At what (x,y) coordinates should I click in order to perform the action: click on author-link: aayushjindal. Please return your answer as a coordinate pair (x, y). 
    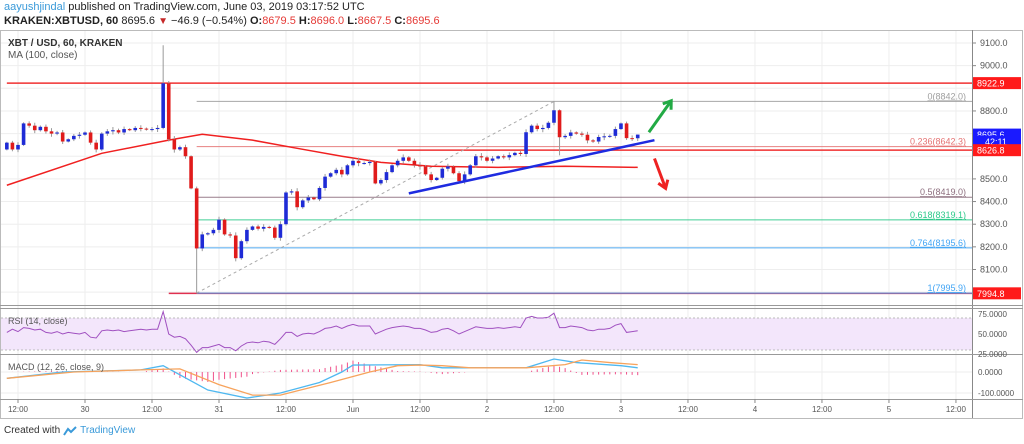
    Looking at the image, I should click on (35, 7).